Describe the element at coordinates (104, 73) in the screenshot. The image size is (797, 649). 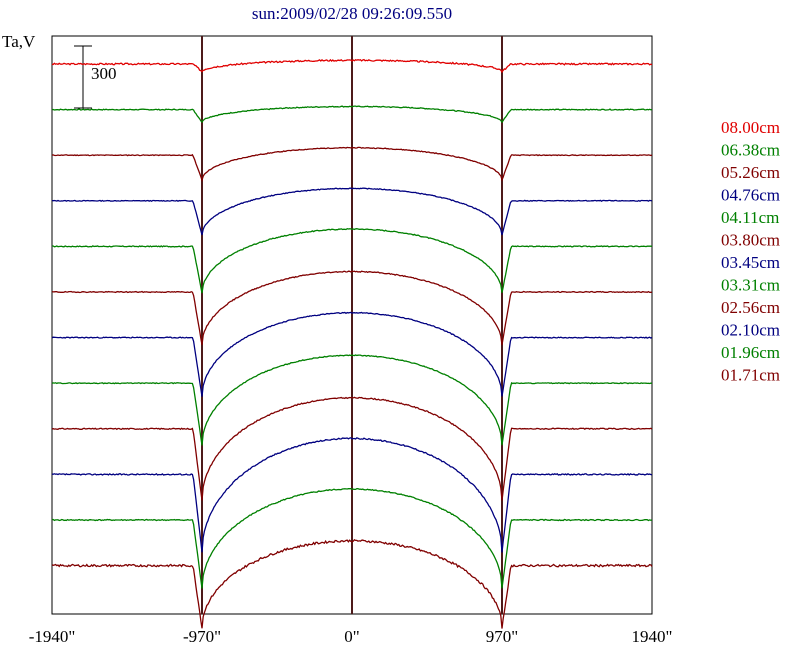
I see `scale-bar-label: 300` at that location.